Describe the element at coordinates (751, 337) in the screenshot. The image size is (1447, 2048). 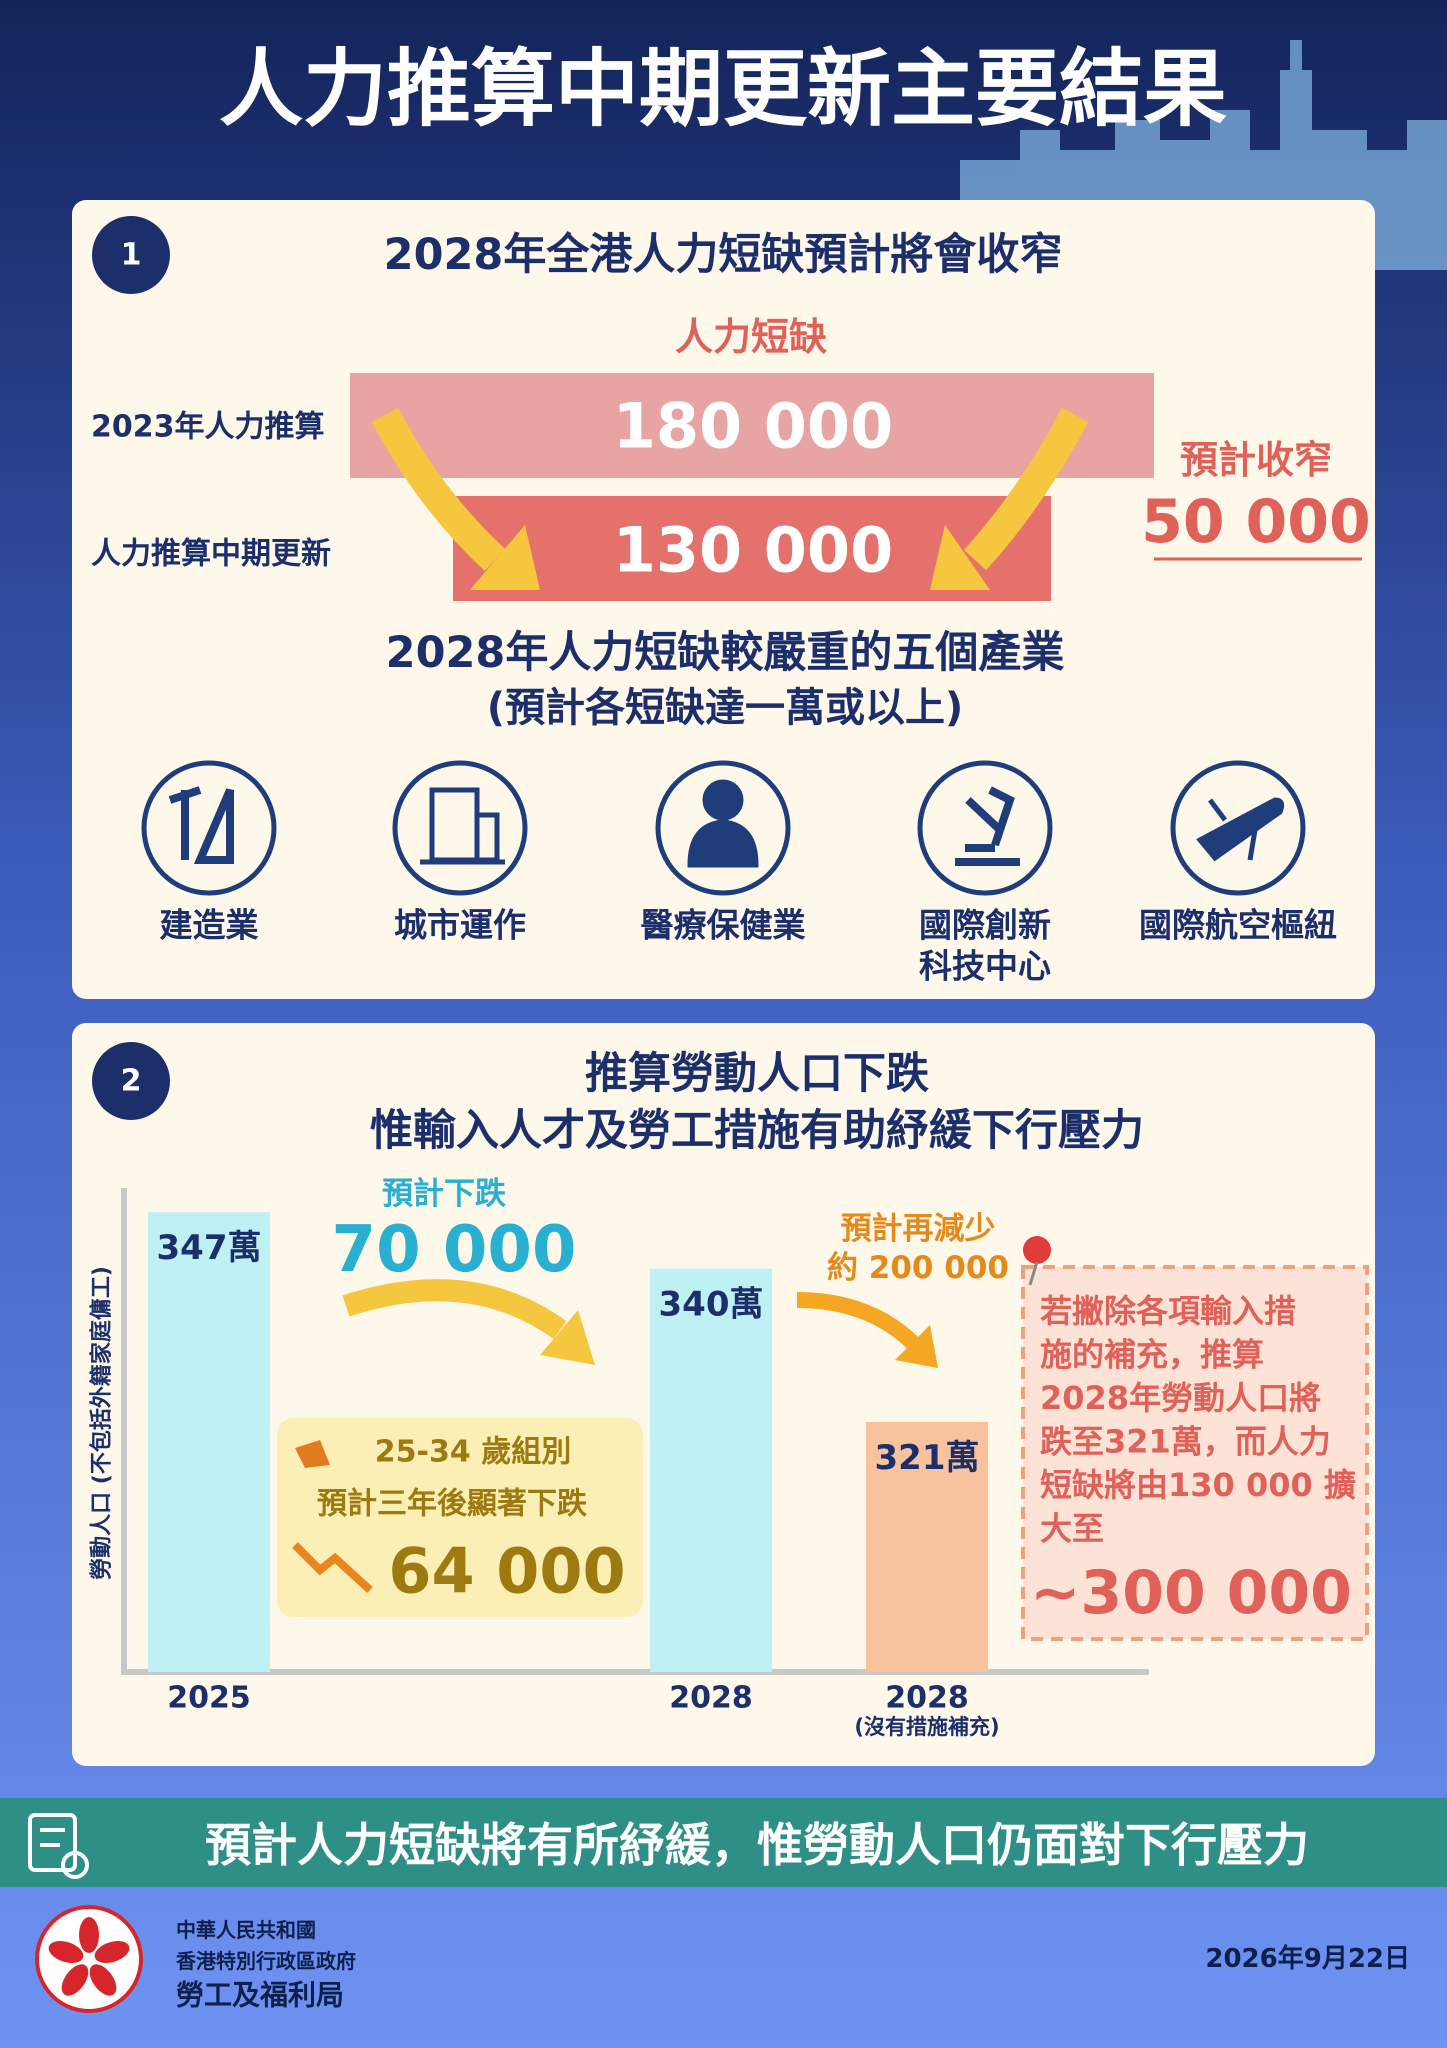
I see `shortage-label: 人力短缺` at that location.